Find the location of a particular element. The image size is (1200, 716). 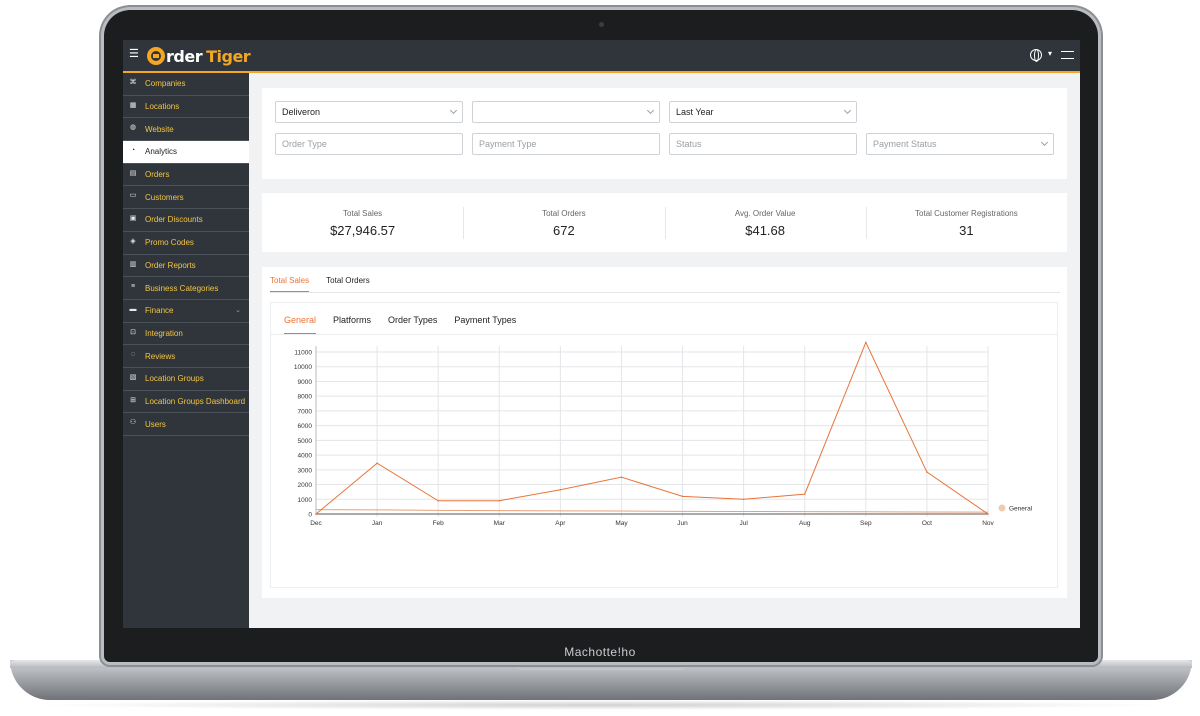

sidebar-item-label: Analytics is located at coordinates (161, 152).